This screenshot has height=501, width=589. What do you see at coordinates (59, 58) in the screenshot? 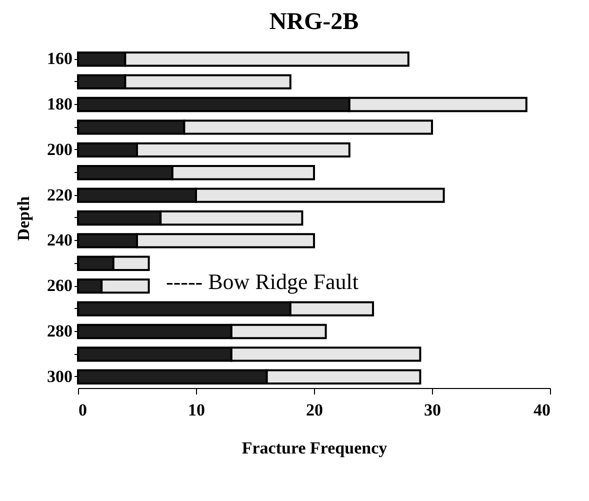
I see `y-tick-label: 160` at bounding box center [59, 58].